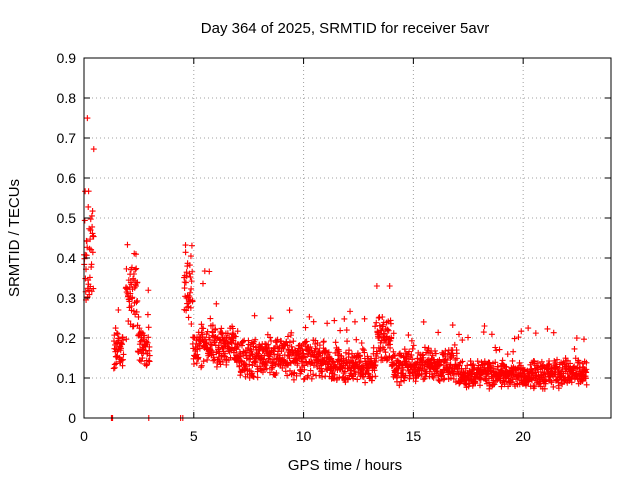 Image resolution: width=640 pixels, height=480 pixels. I want to click on y-tick-label: 0.5, so click(67, 218).